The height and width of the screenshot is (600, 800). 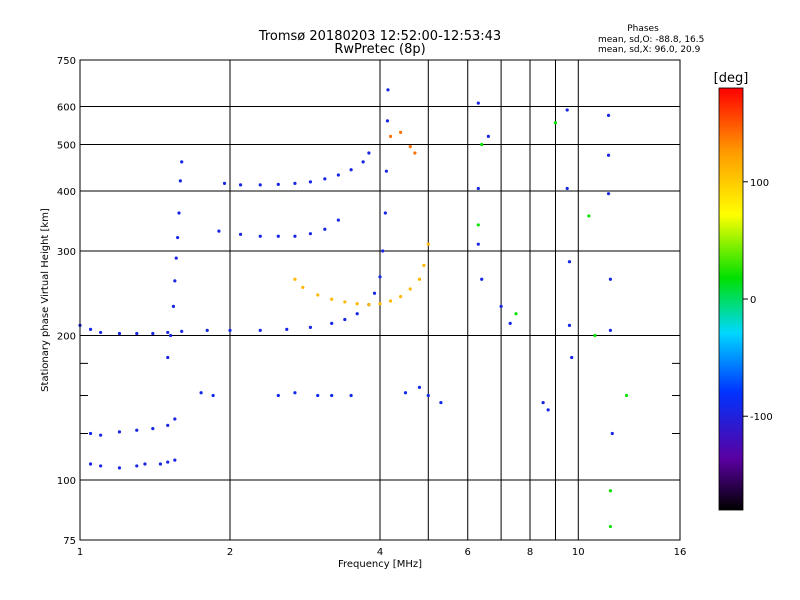 I want to click on colorbar-ticks: 100 0 -100, so click(x=758, y=300).